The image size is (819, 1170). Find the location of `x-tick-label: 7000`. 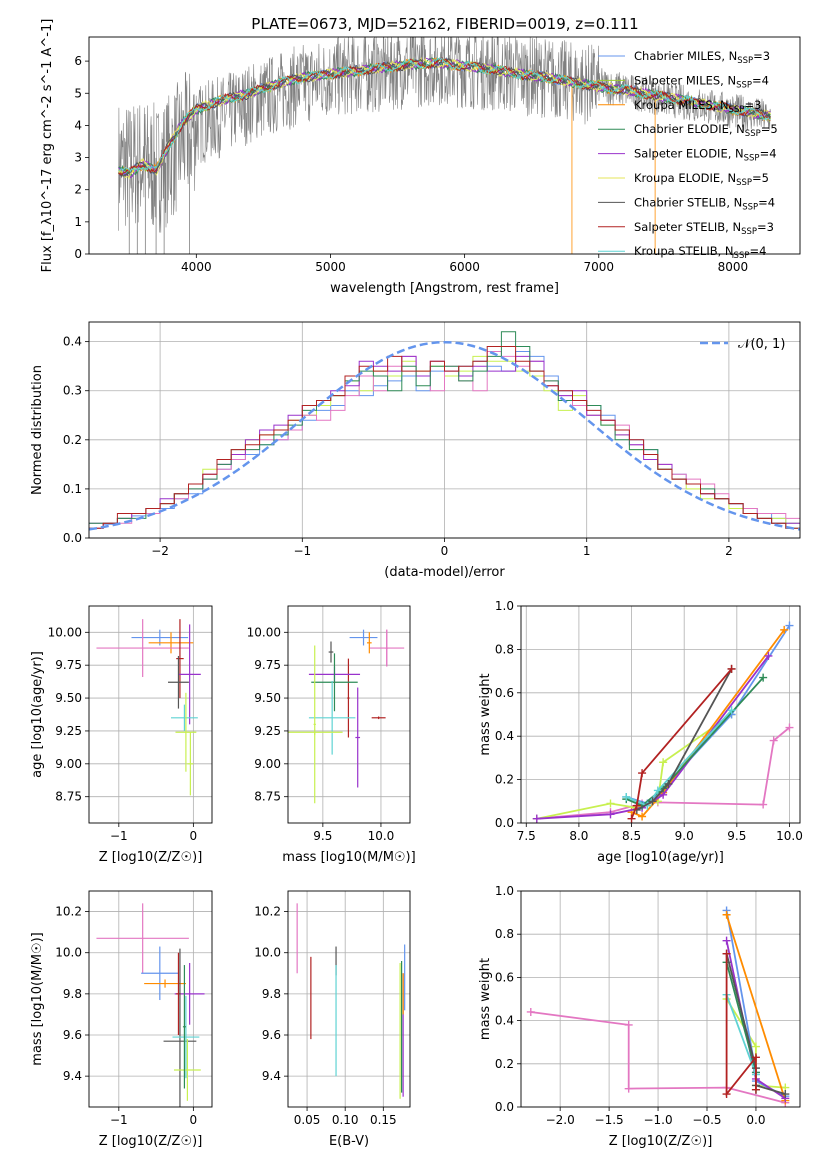

x-tick-label: 7000 is located at coordinates (599, 267).